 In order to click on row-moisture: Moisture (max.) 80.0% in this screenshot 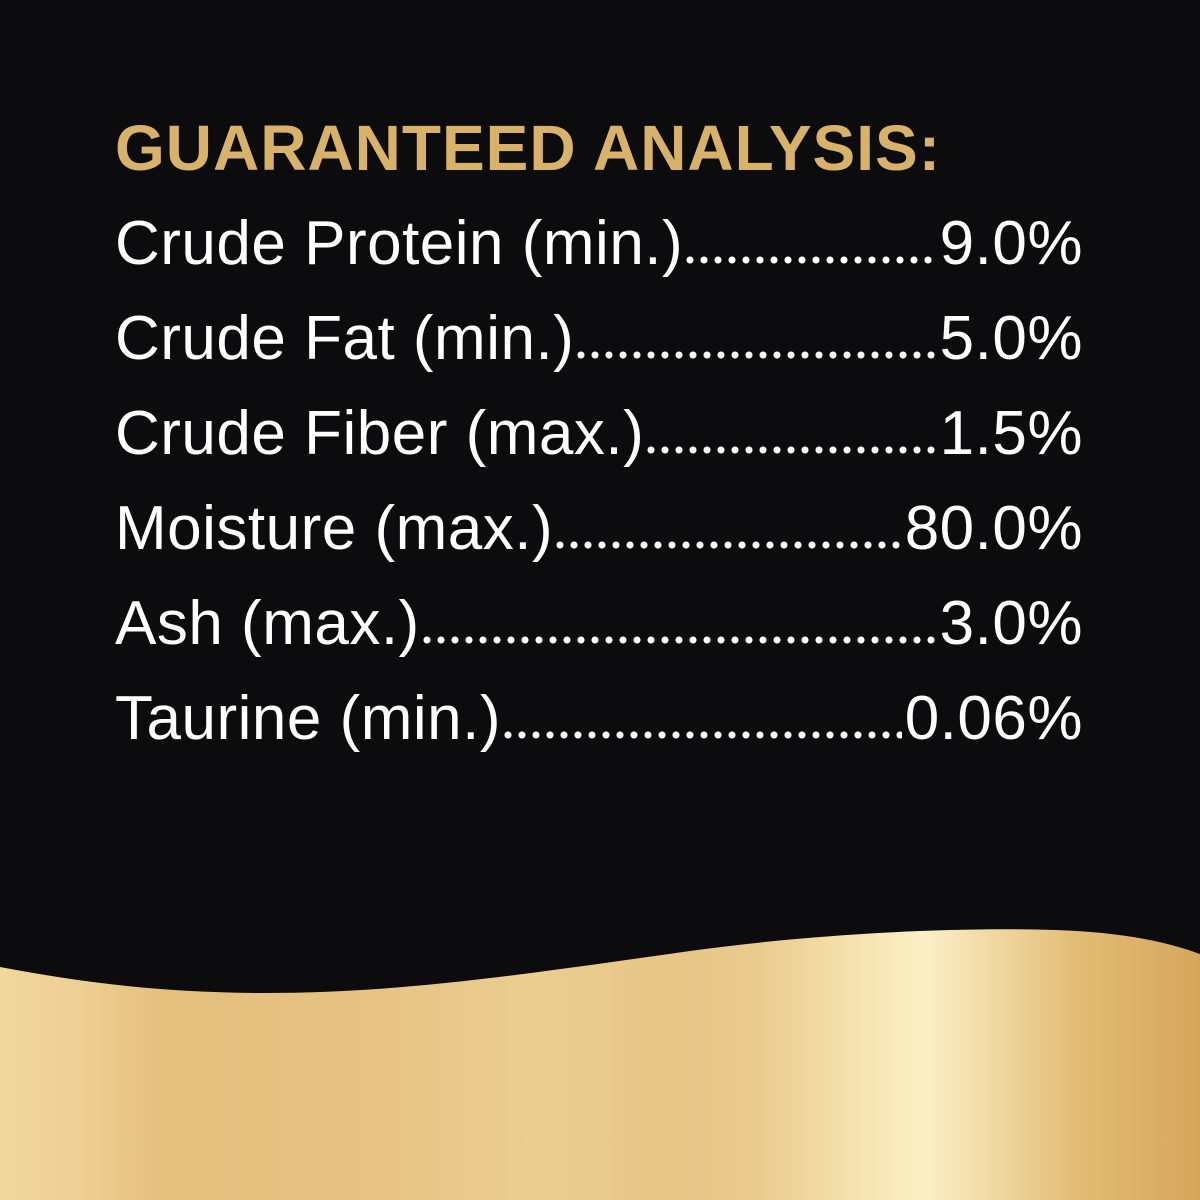, I will do `click(599, 529)`.